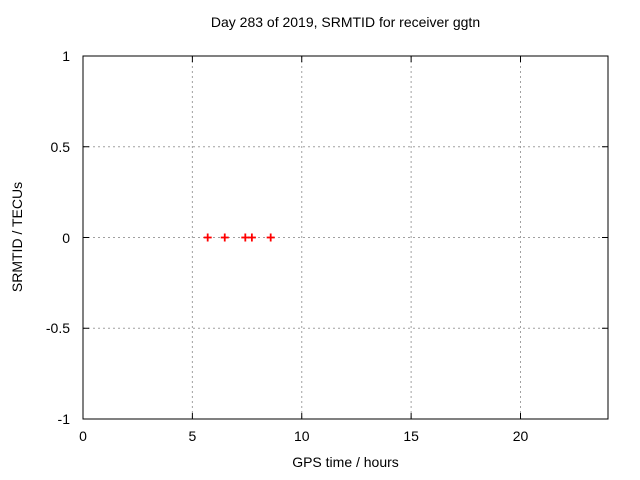 The height and width of the screenshot is (480, 640). Describe the element at coordinates (60, 146) in the screenshot. I see `y-tick-label: 0.5` at that location.